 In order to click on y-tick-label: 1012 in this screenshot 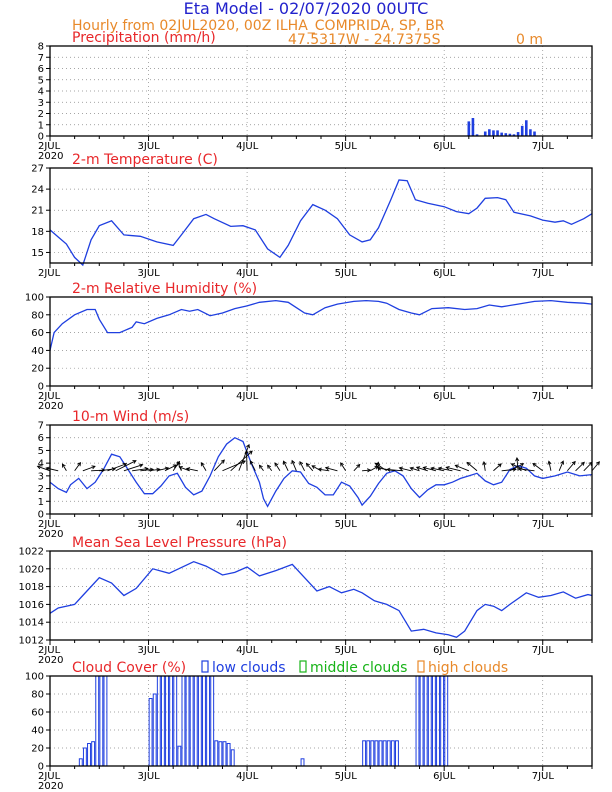, I will do `click(31, 641)`.